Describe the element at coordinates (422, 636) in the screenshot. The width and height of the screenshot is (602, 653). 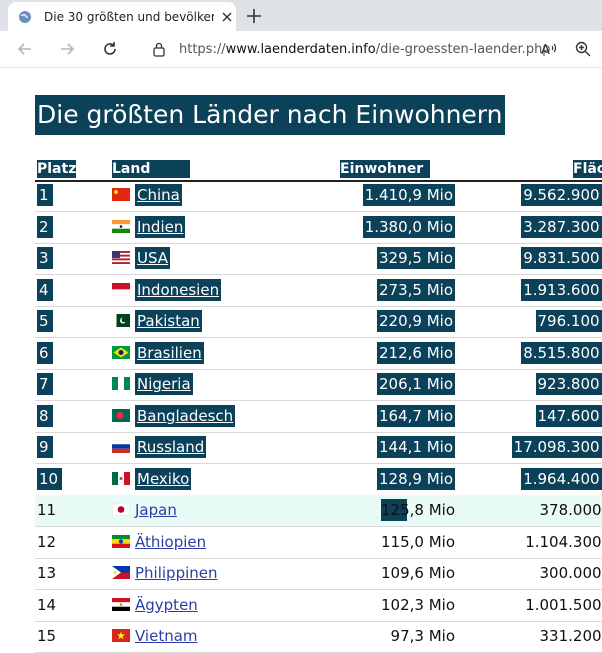
I see `population-cell: 97,3 Mio` at that location.